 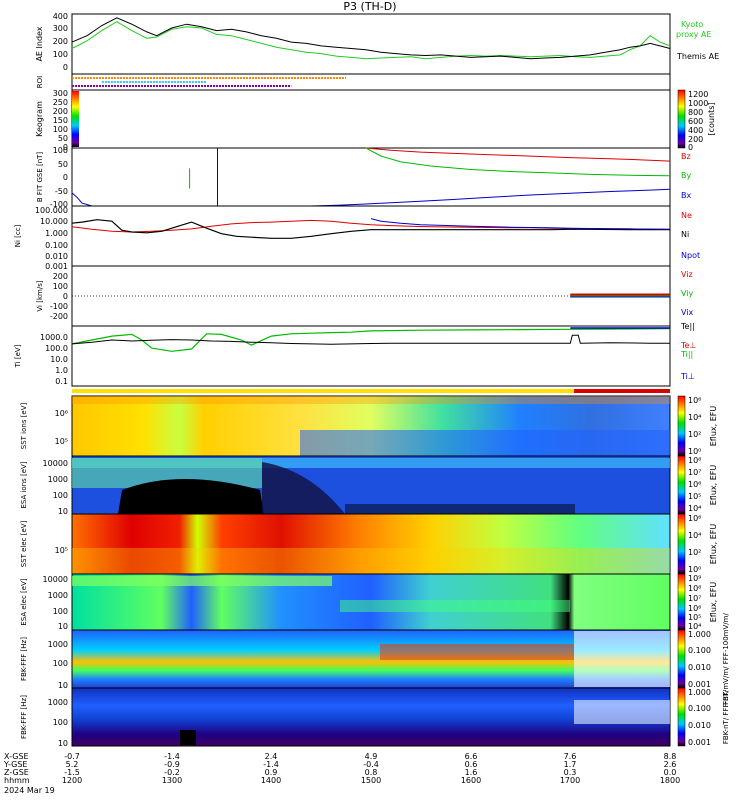 What do you see at coordinates (692, 24) in the screenshot?
I see `legend-kyoto: Kyoto` at bounding box center [692, 24].